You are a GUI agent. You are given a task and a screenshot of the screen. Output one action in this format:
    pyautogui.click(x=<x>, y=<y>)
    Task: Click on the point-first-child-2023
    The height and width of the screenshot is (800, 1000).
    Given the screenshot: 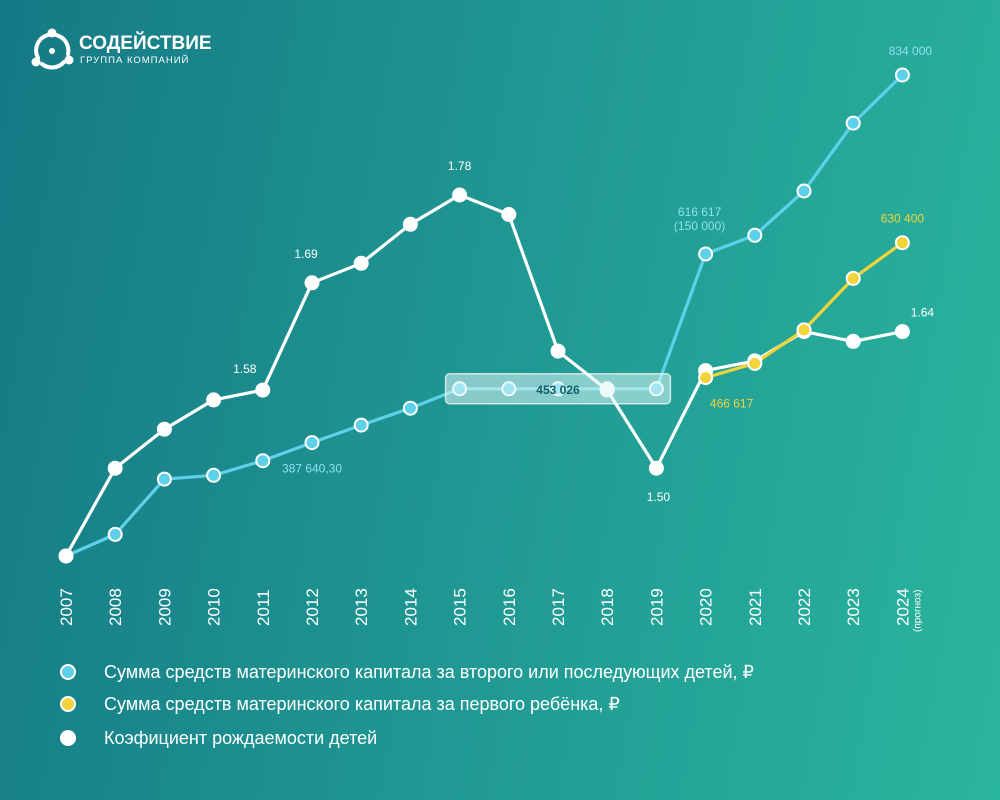 What is the action you would take?
    pyautogui.click(x=853, y=278)
    